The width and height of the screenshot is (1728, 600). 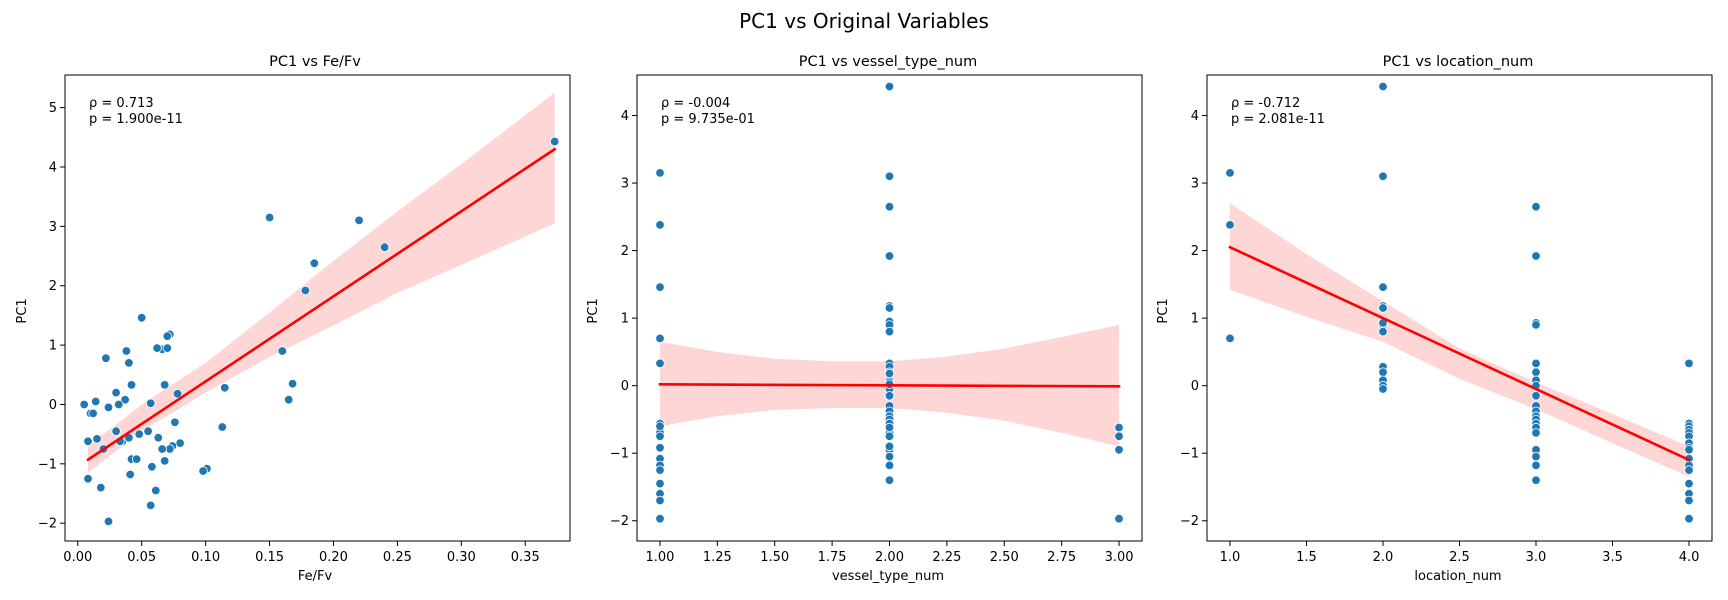 I want to click on x-tick-label: 1.0, so click(x=1230, y=557).